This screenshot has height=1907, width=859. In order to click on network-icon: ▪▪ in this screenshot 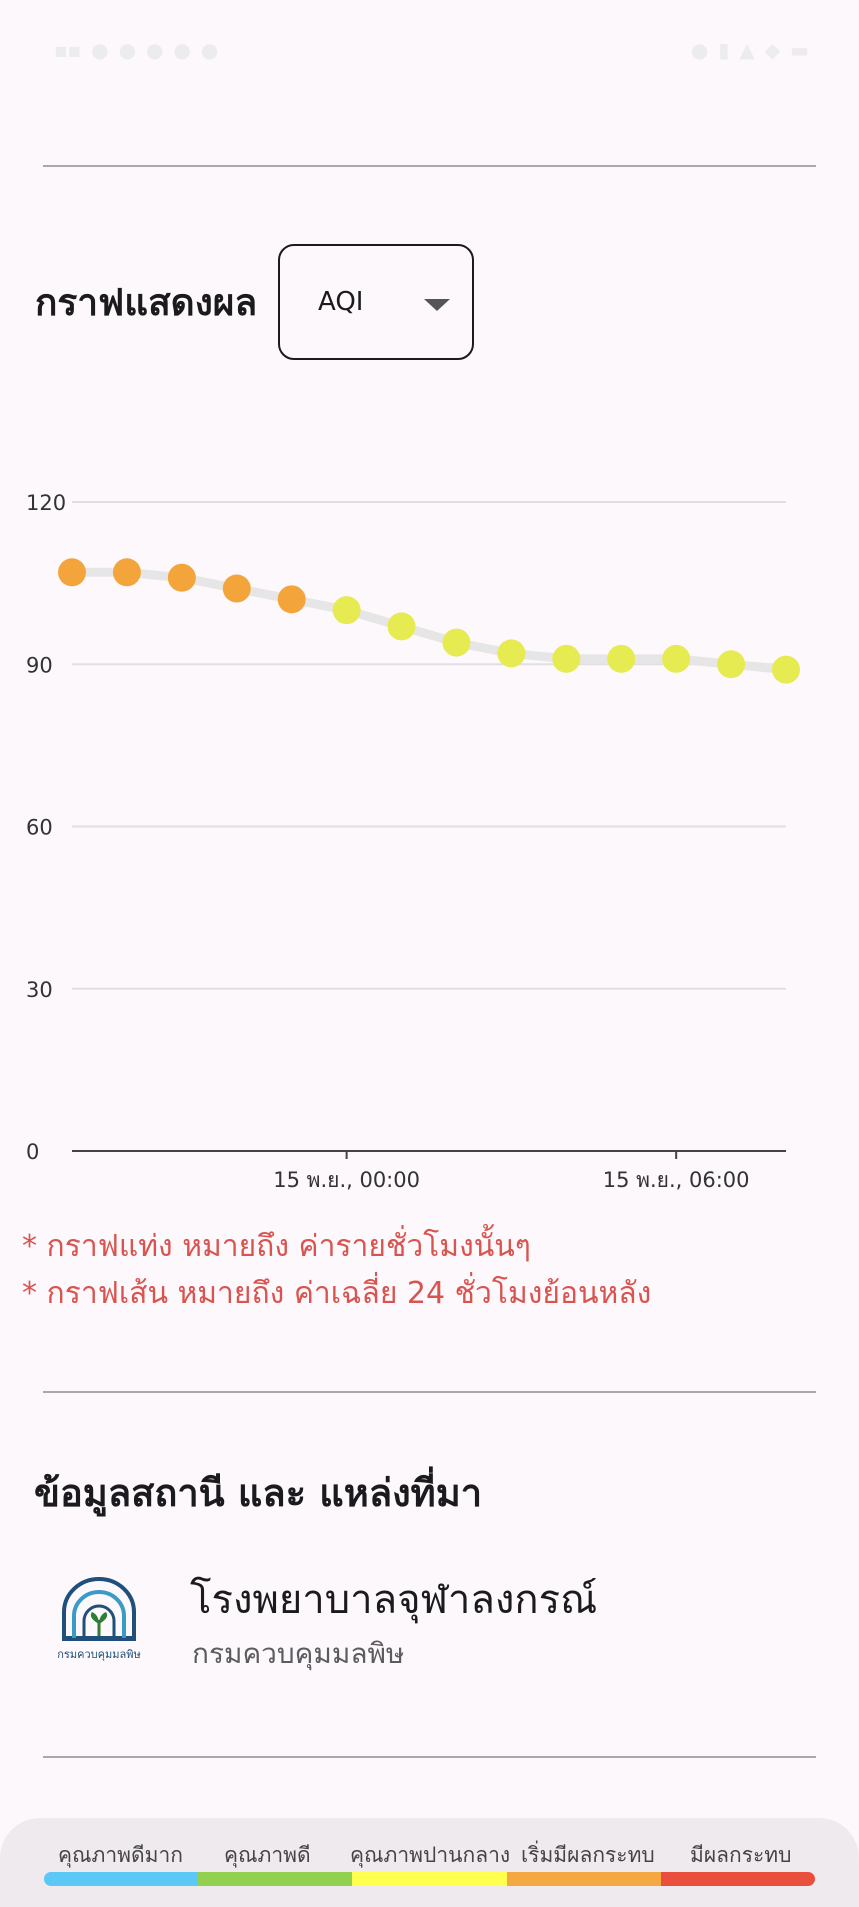, I will do `click(68, 50)`.